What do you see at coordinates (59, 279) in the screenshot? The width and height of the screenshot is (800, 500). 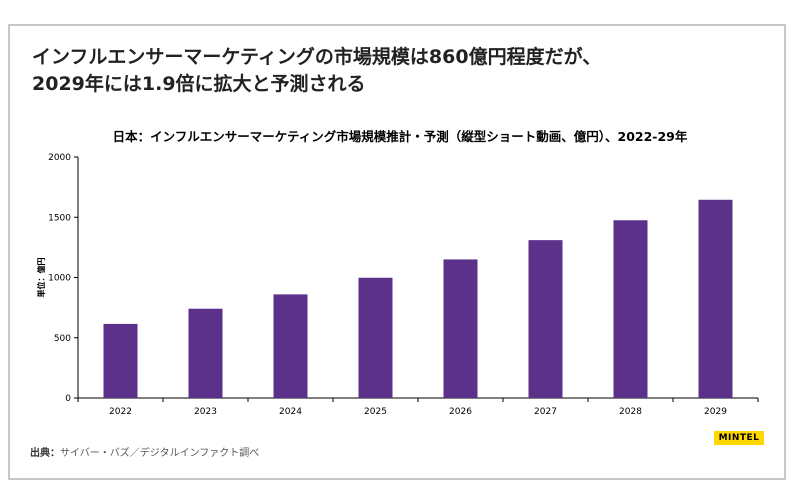 I see `y-tick-label: 1000` at bounding box center [59, 279].